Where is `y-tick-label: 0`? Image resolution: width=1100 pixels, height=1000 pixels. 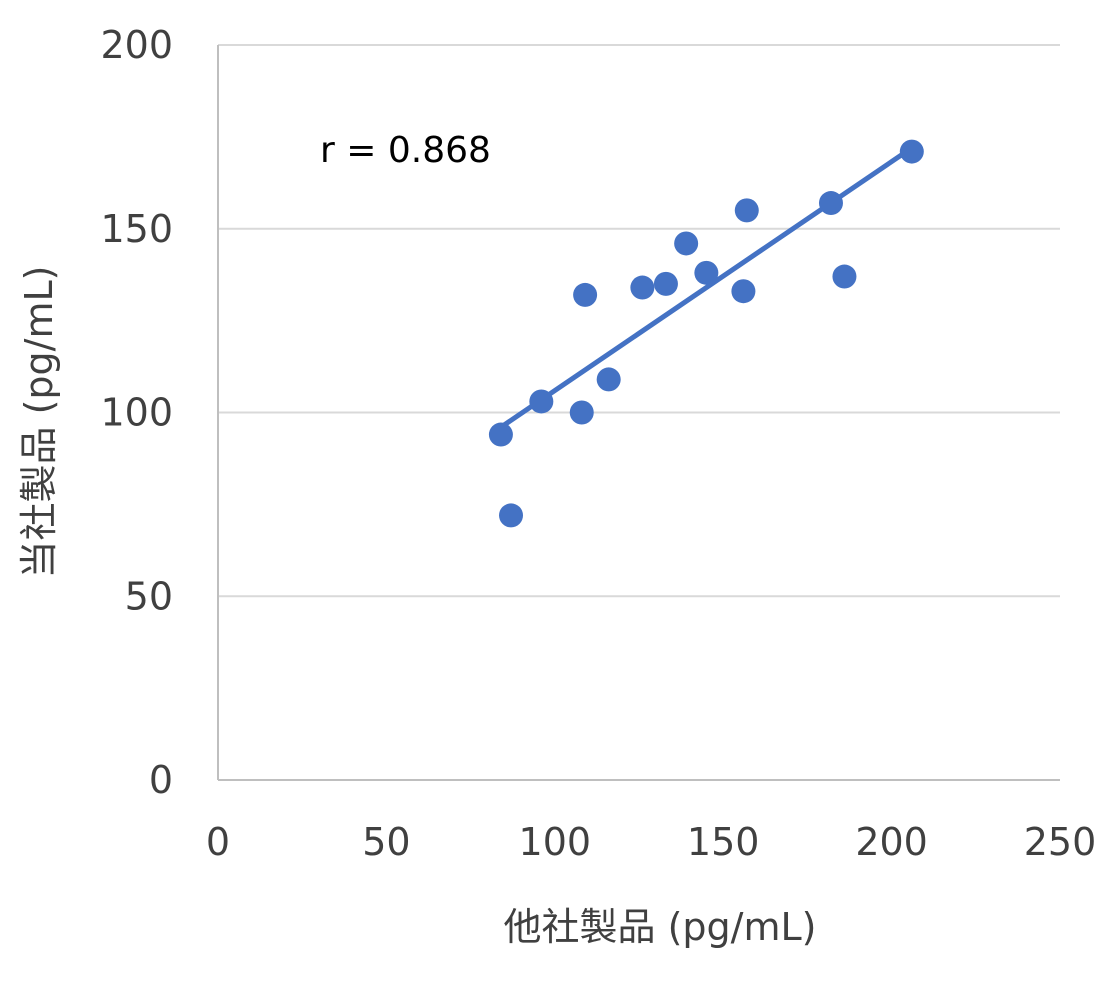 y-tick-label: 0 is located at coordinates (161, 780).